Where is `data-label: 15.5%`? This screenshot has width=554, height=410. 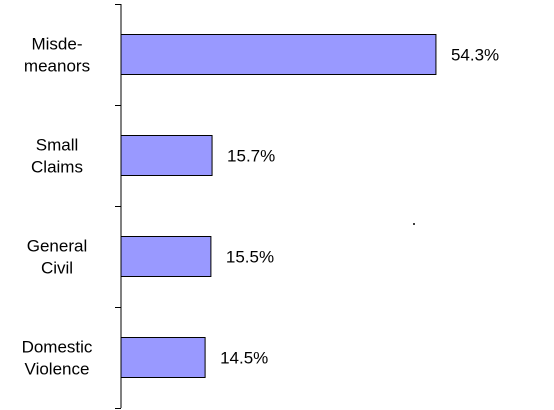
data-label: 15.5% is located at coordinates (250, 256).